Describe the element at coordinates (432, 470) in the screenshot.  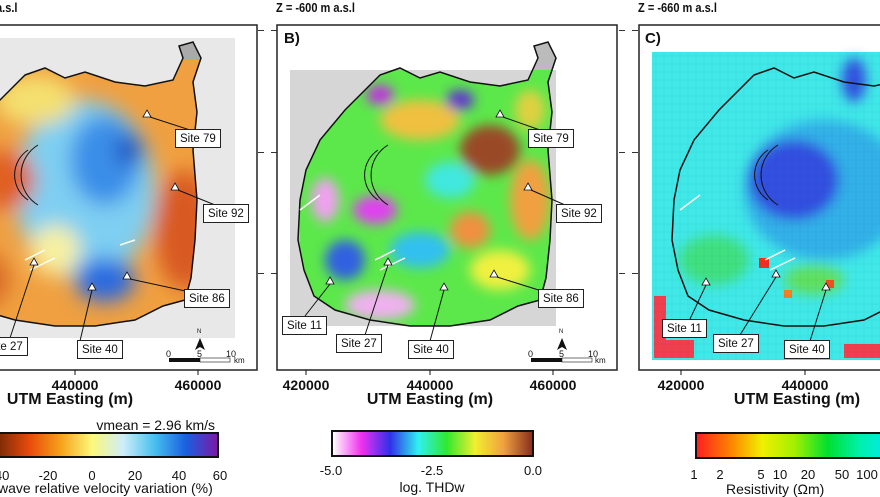
I see `colorbar-tick: -2.5` at that location.